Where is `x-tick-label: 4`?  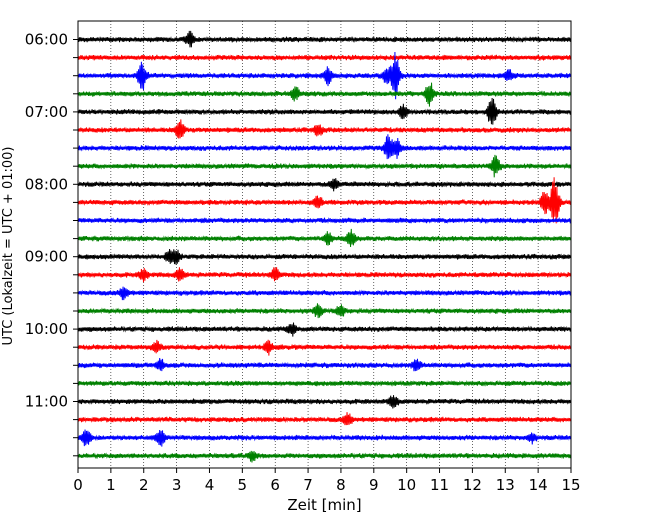 x-tick-label: 4 is located at coordinates (210, 485).